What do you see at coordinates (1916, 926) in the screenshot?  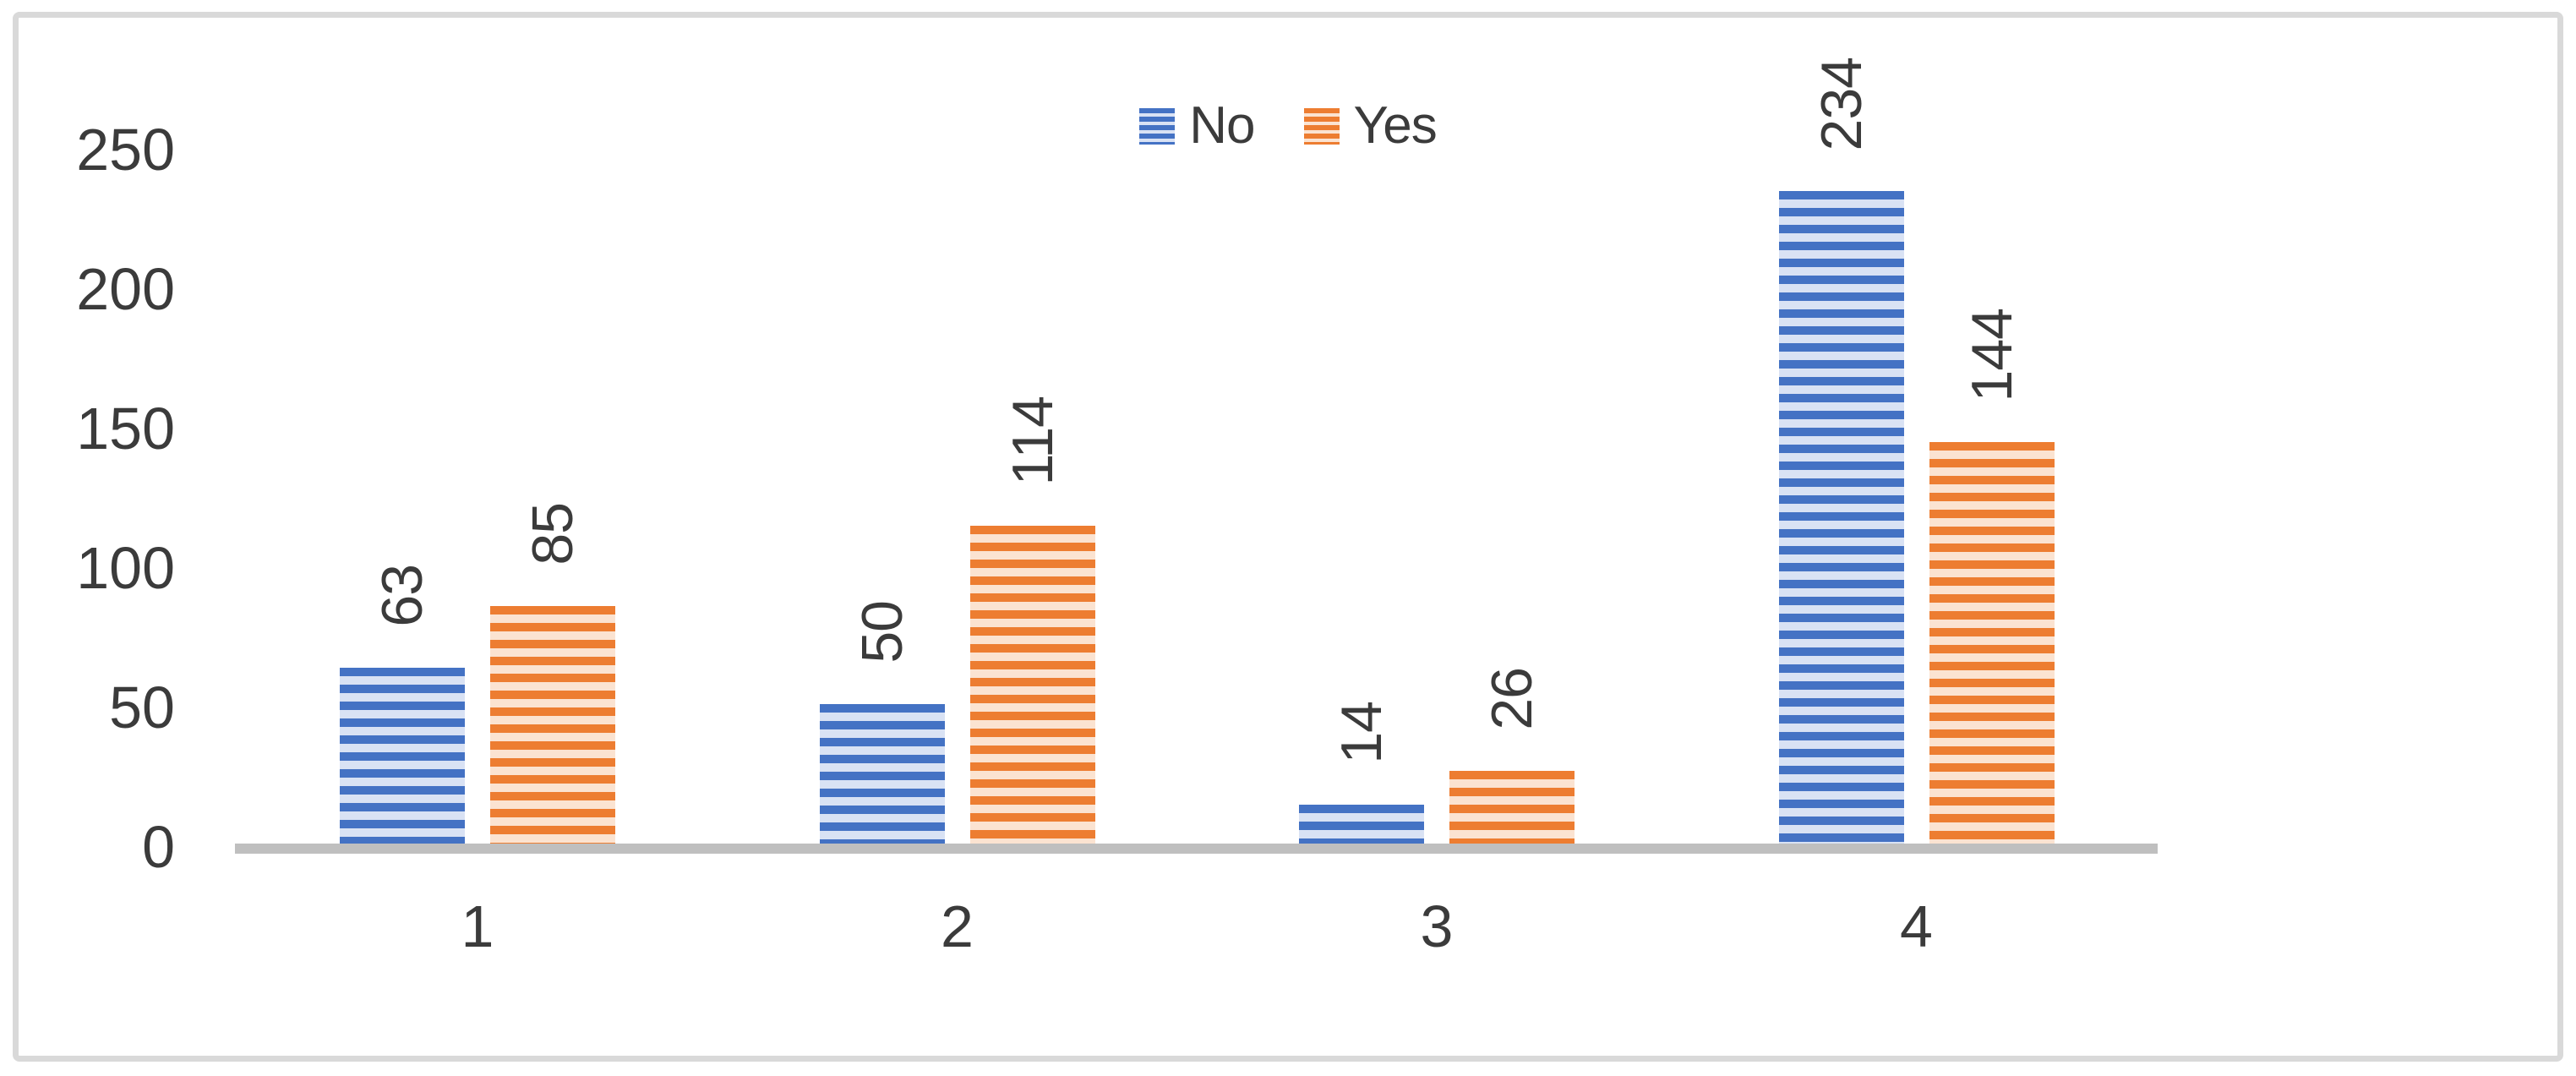 I see `category-label: 4` at bounding box center [1916, 926].